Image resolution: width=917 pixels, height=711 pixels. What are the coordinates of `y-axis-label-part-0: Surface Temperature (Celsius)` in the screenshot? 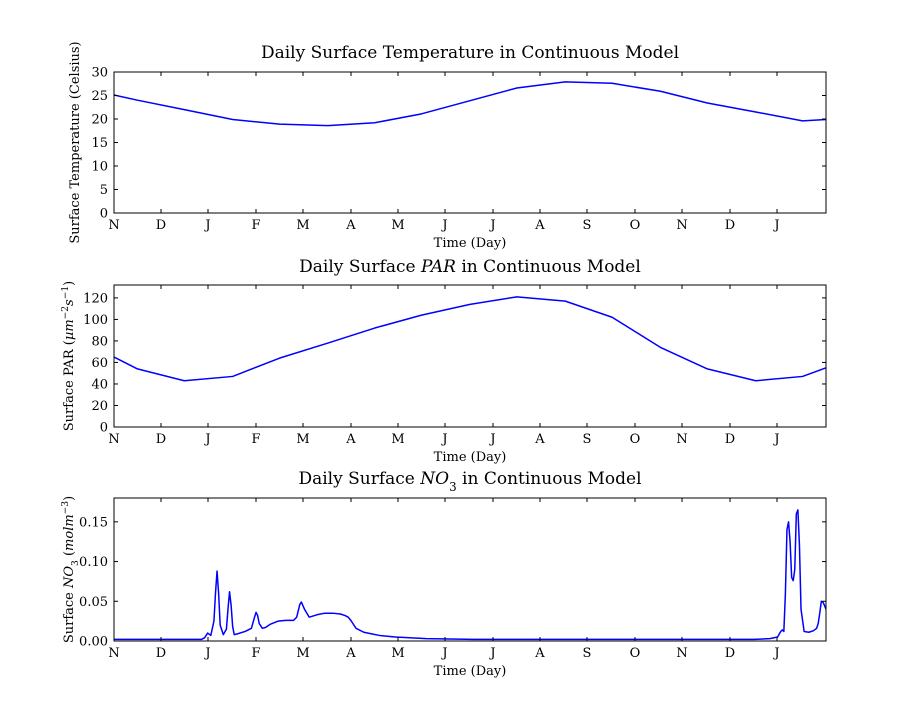 It's located at (75, 142).